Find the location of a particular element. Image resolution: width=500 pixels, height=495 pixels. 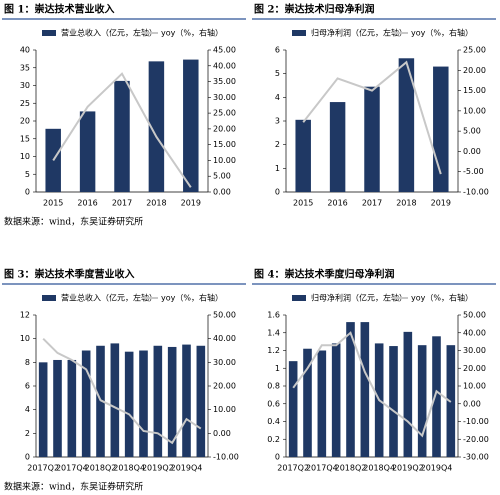

y2-tick-label: 25.00 is located at coordinates (474, 50).